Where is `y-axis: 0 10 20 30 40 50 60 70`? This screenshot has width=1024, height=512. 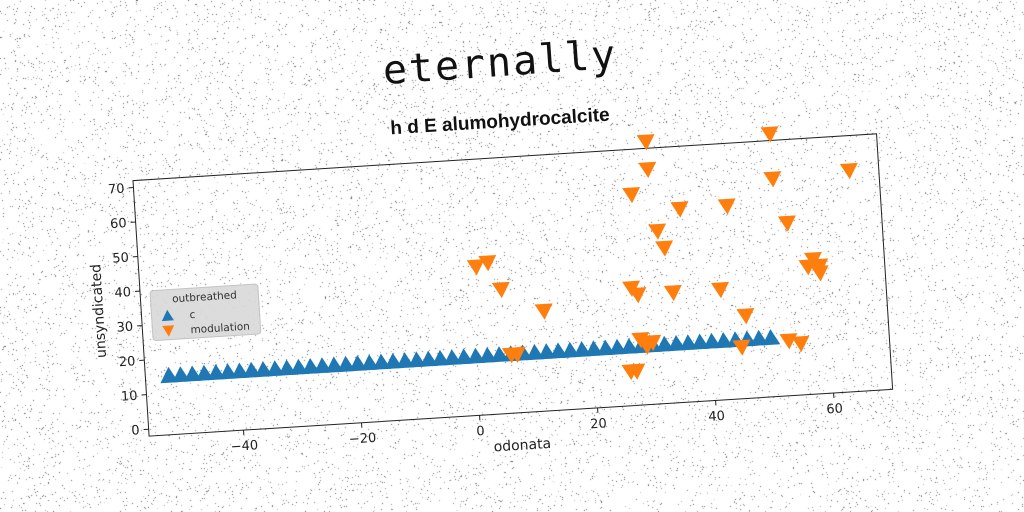
y-axis: 0 10 20 30 40 50 60 70 is located at coordinates (128, 310).